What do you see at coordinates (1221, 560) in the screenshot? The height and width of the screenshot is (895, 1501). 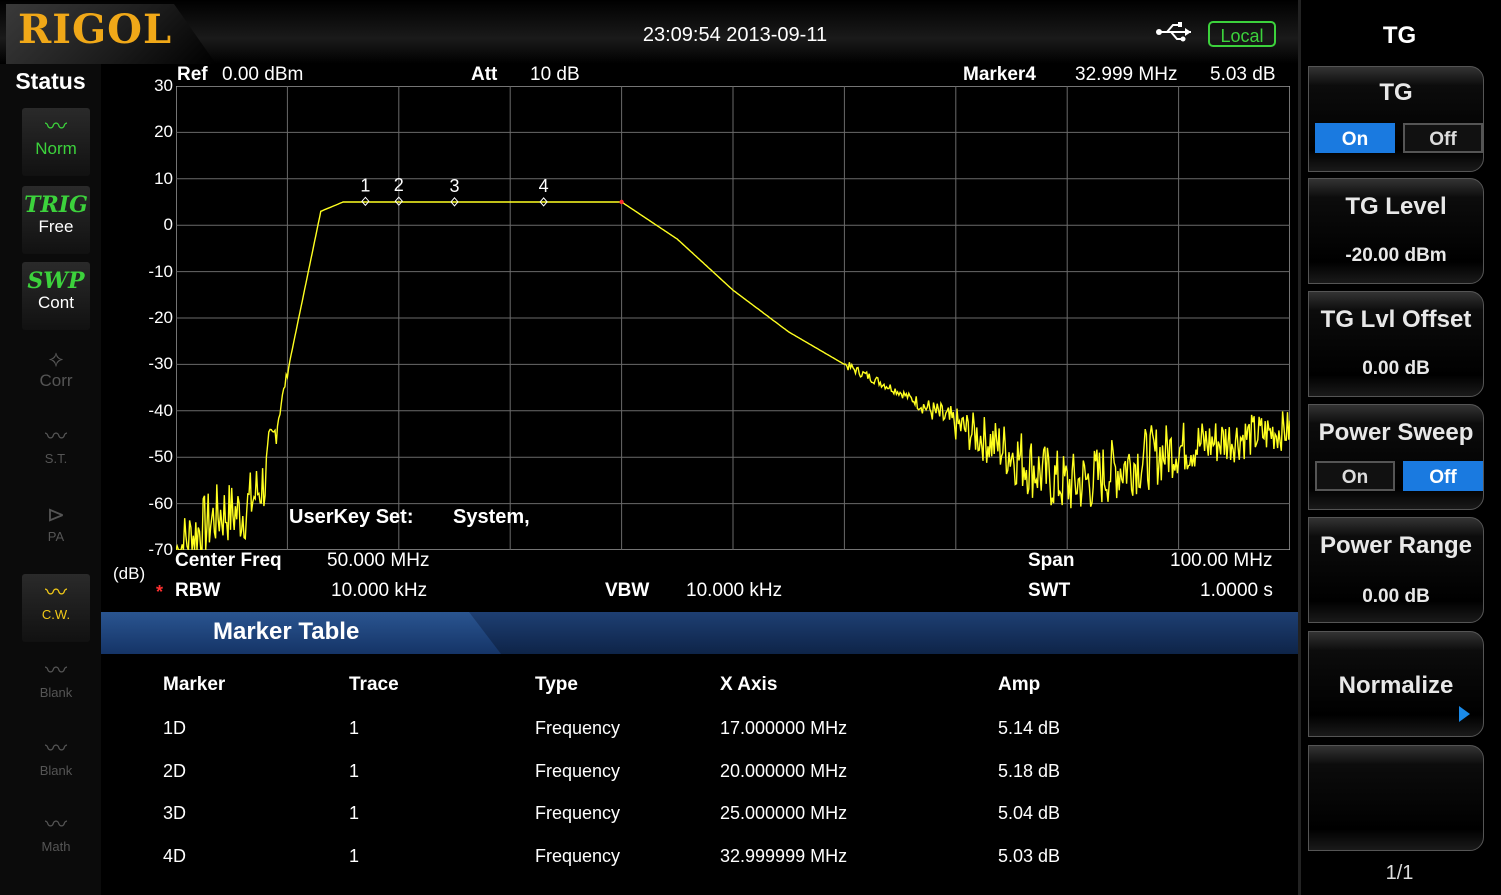 I see `span-value: 100.00 MHz` at bounding box center [1221, 560].